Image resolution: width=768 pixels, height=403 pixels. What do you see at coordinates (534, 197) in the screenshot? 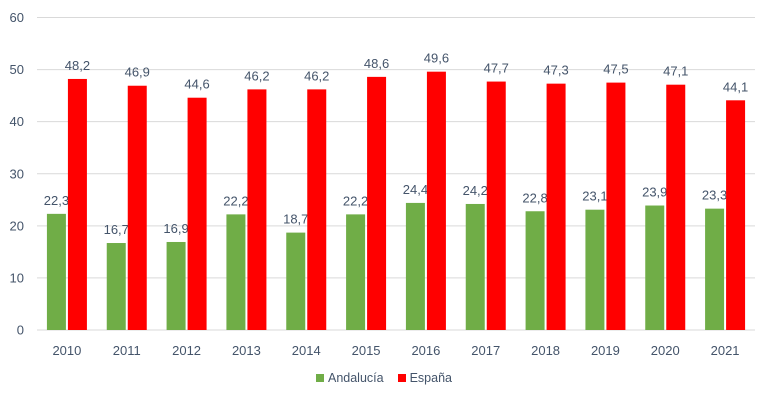
I see `data-label: 22,8` at bounding box center [534, 197].